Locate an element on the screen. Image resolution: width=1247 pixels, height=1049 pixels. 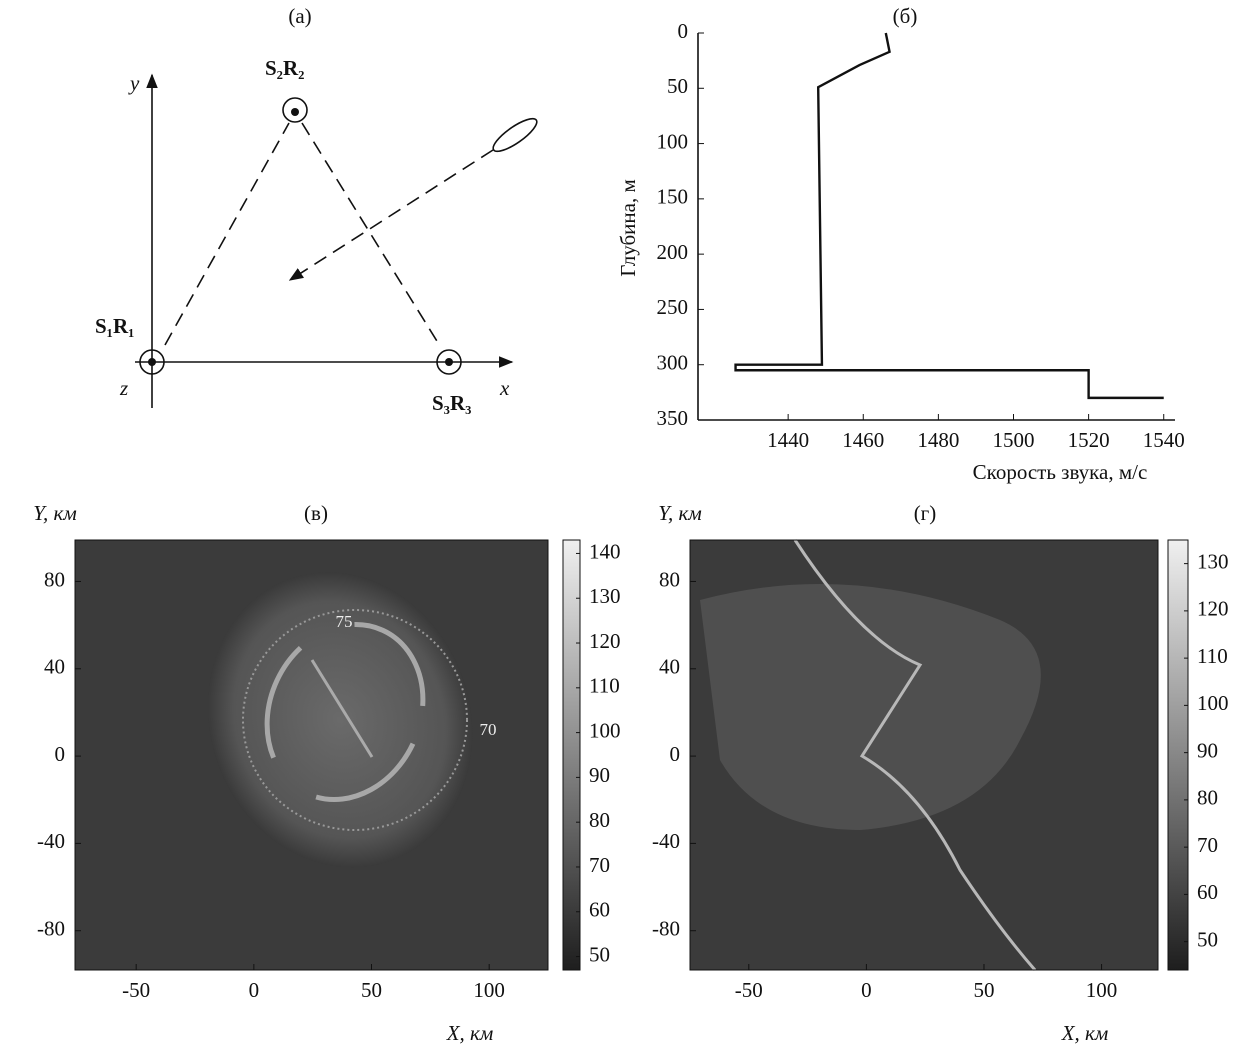
x-tick-label: 1520 is located at coordinates (1089, 440).